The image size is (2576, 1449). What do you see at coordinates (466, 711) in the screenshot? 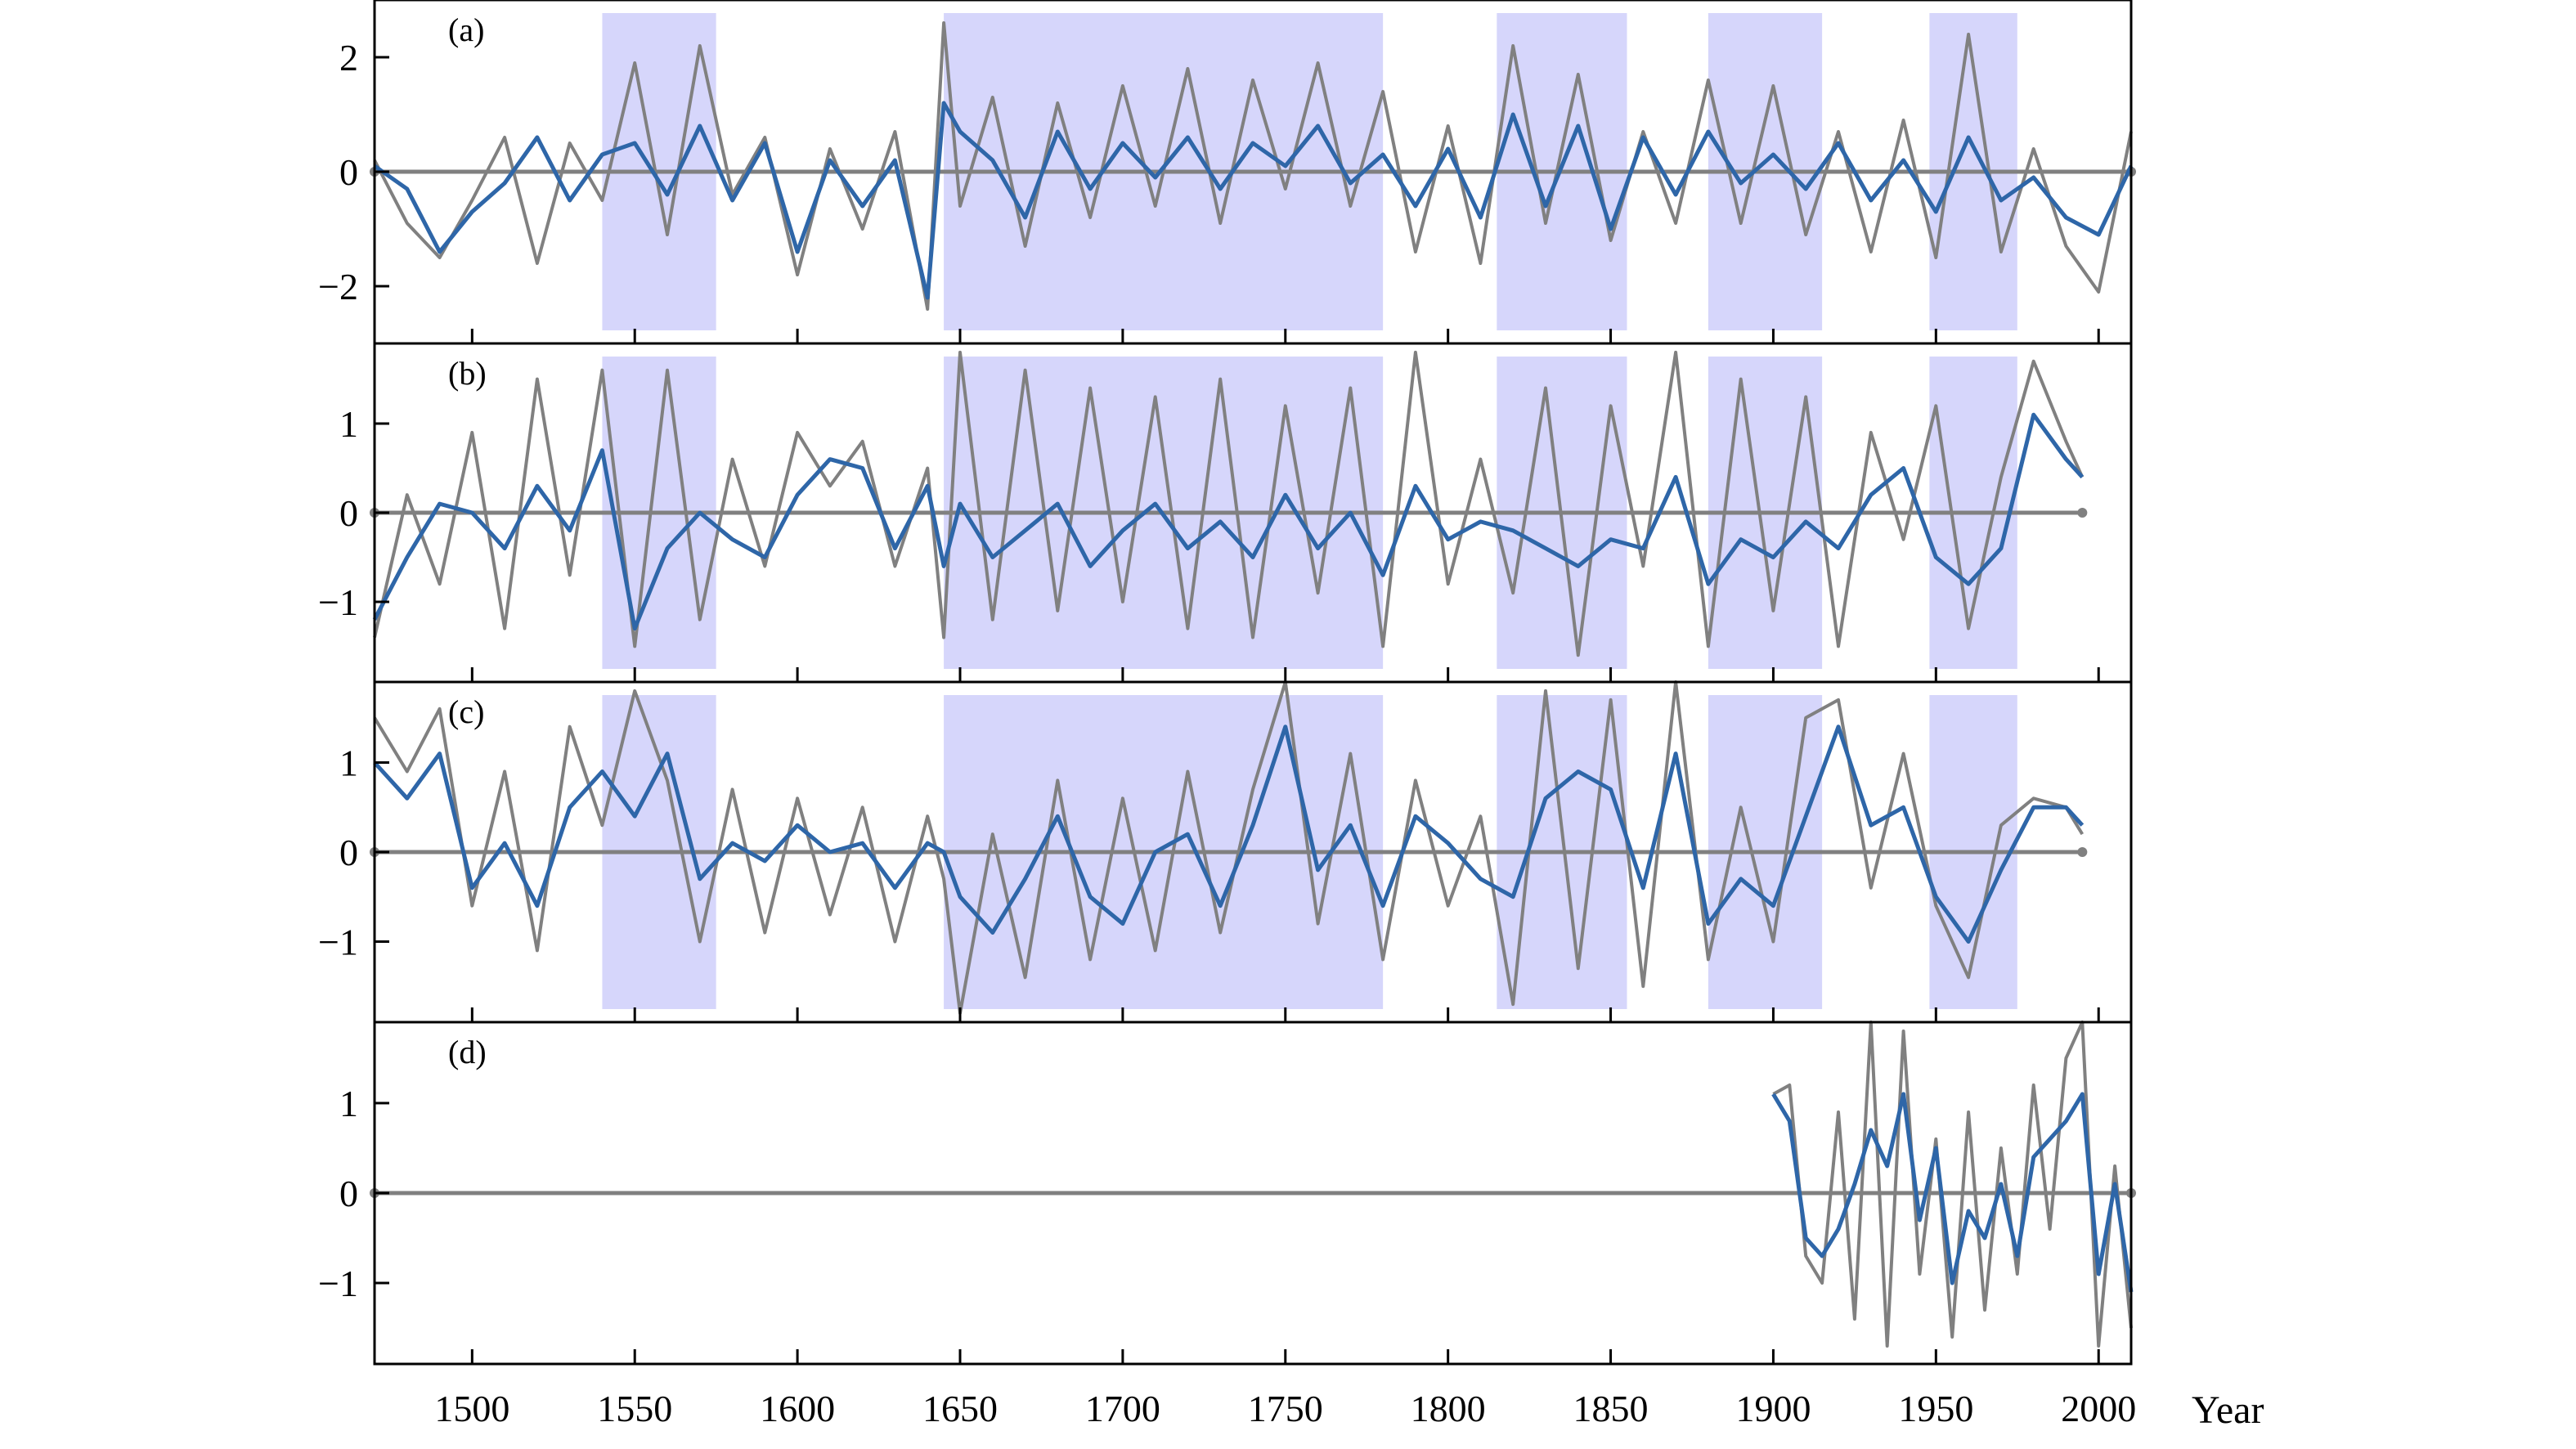
I see `panel-c-label: (c)` at bounding box center [466, 711].